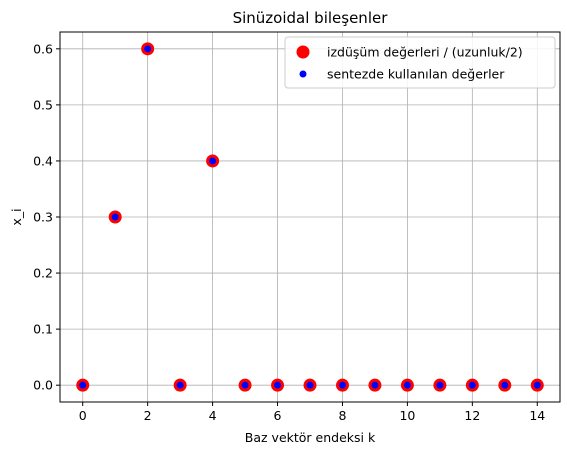  What do you see at coordinates (472, 415) in the screenshot?
I see `x-tick-label: 12` at bounding box center [472, 415].